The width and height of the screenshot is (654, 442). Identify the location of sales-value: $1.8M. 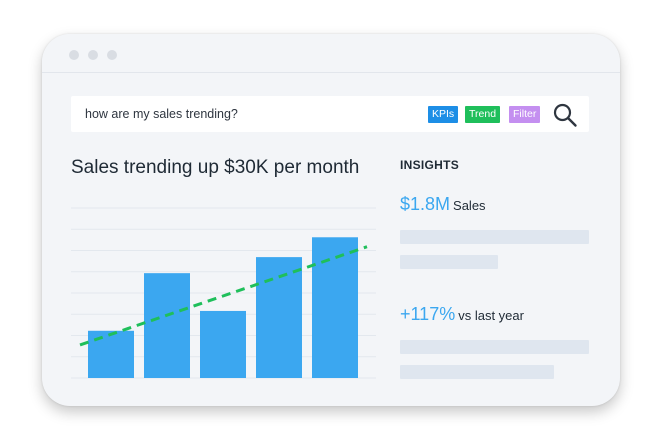
(425, 204).